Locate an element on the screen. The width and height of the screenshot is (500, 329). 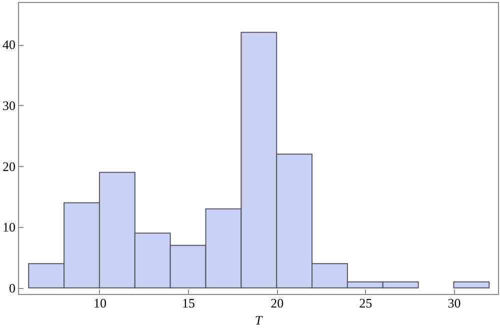
x-axis-title: T is located at coordinates (258, 320).